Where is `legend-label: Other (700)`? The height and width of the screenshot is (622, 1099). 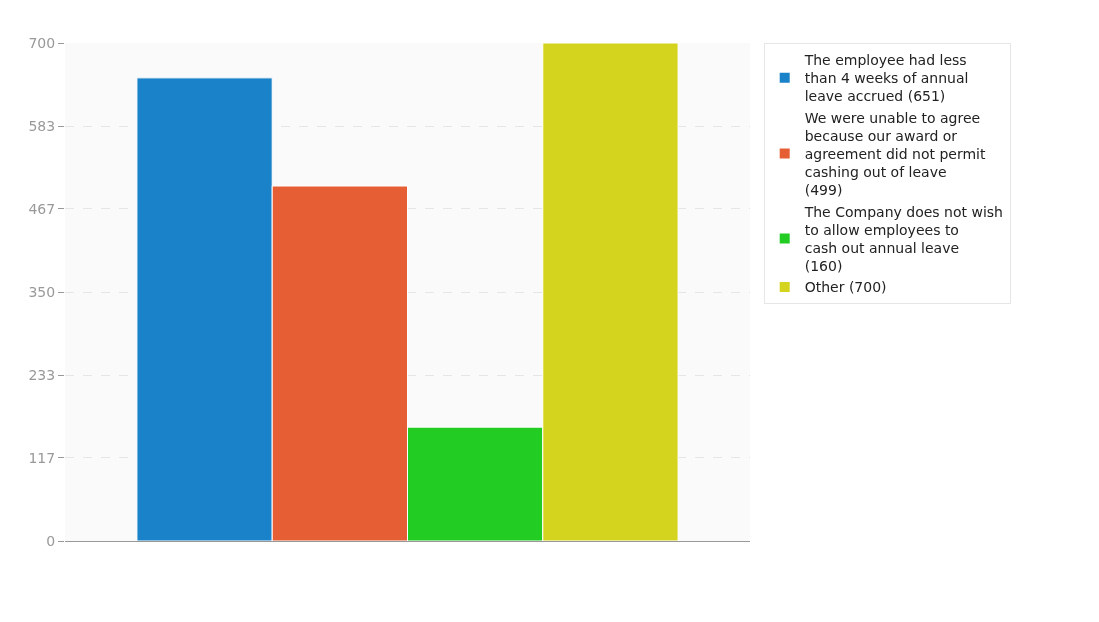 legend-label: Other (700) is located at coordinates (845, 287).